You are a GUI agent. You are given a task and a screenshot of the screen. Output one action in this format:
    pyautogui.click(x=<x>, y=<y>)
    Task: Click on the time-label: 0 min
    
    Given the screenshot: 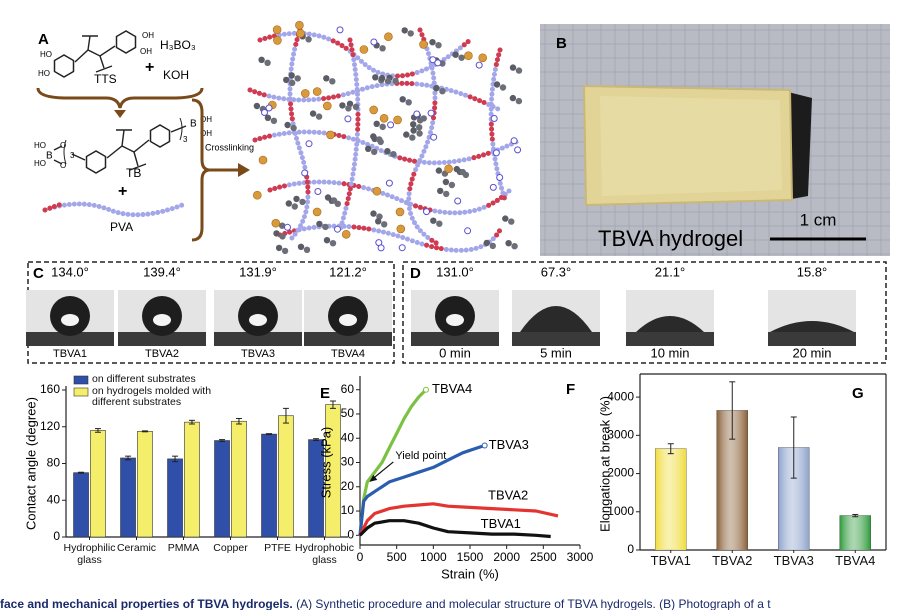 What is the action you would take?
    pyautogui.click(x=455, y=352)
    